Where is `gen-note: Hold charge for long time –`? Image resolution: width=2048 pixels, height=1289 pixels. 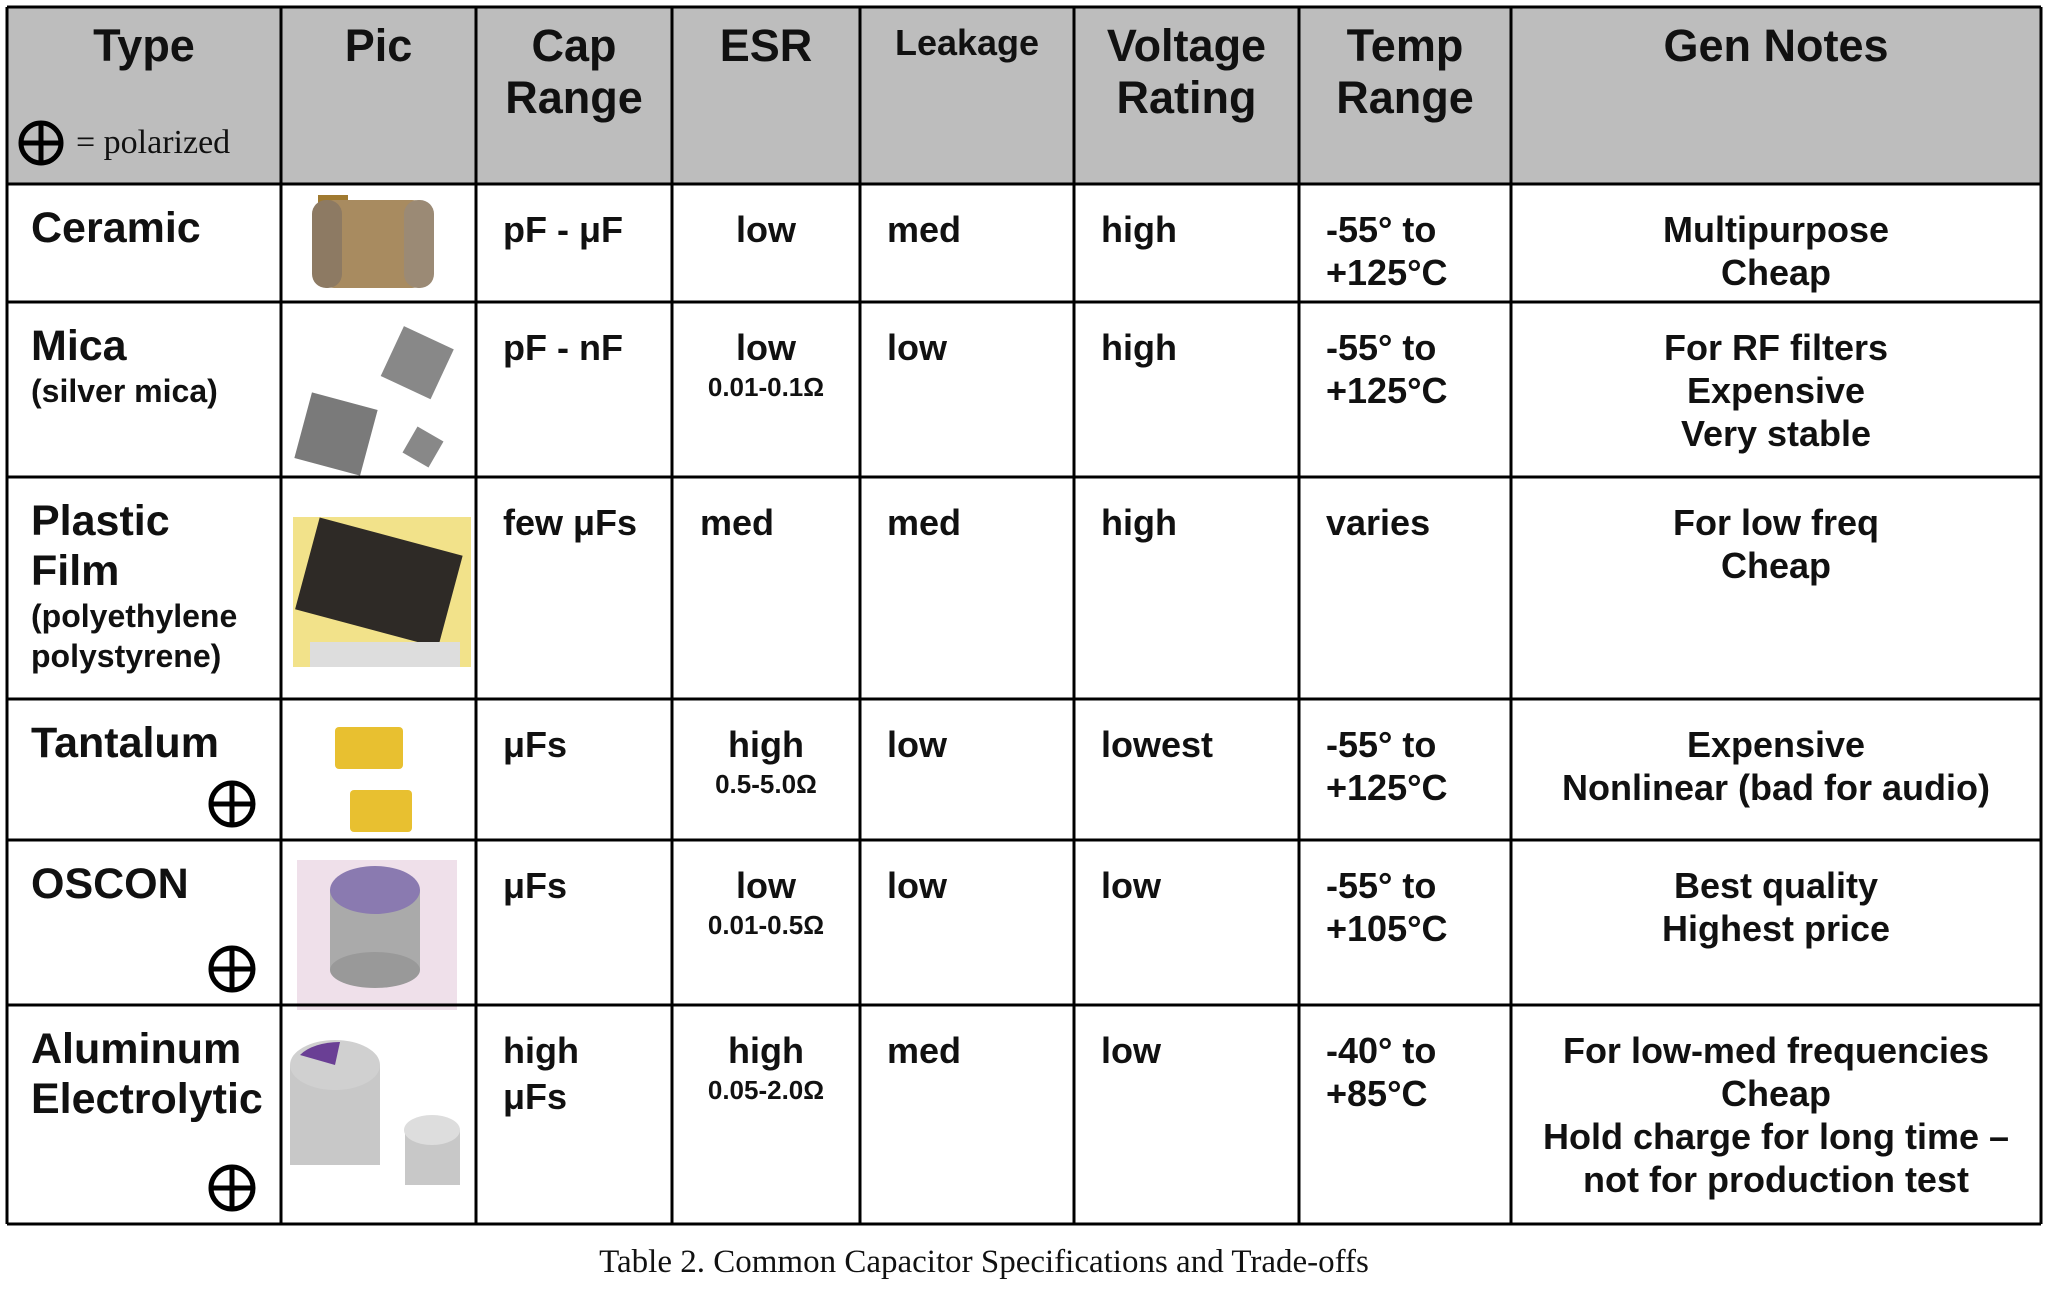
gen-note: Hold charge for long time – is located at coordinates (1776, 1136).